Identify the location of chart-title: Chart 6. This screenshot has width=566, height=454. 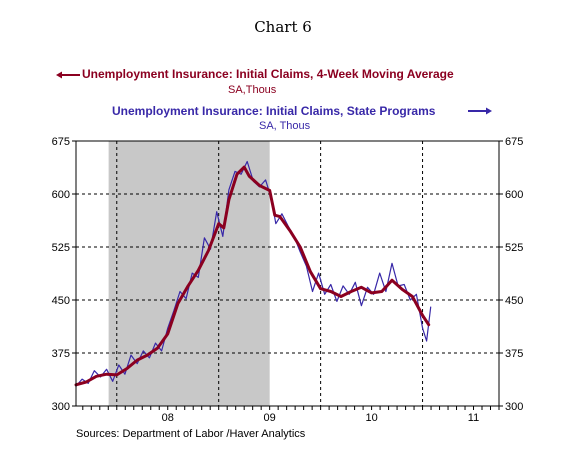
(283, 27).